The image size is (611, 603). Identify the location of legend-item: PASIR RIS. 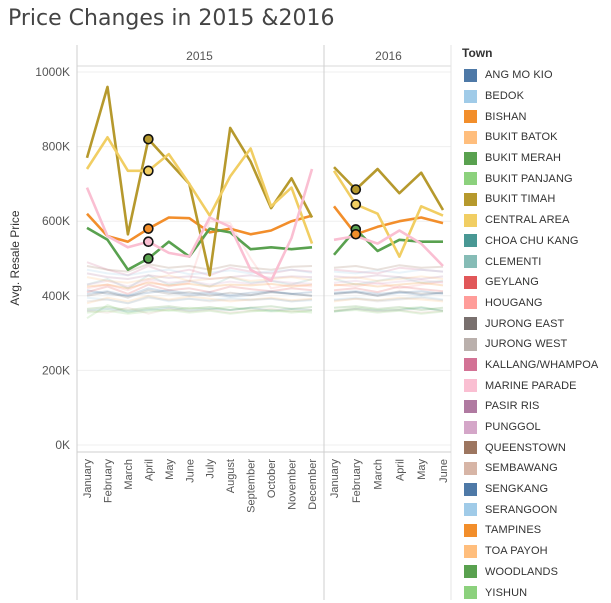
(536, 406).